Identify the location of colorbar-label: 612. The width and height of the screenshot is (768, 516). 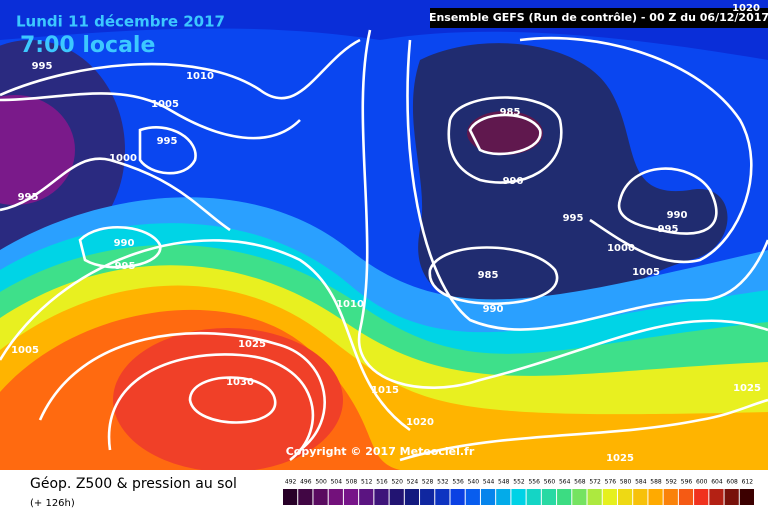
(748, 482).